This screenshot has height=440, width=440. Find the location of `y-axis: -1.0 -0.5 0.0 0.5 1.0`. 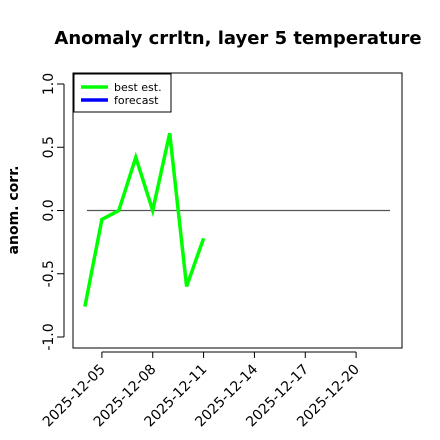

y-axis: -1.0 -0.5 0.0 0.5 1.0 is located at coordinates (53, 212).